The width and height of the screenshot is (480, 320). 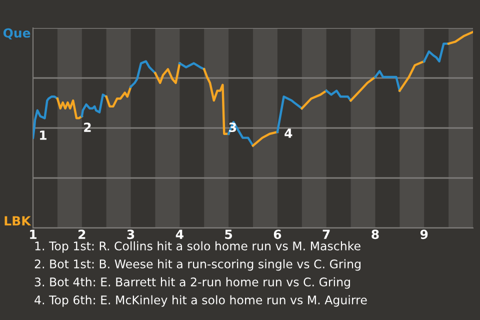 I want to click on x-tick-label: 6, so click(x=278, y=235).